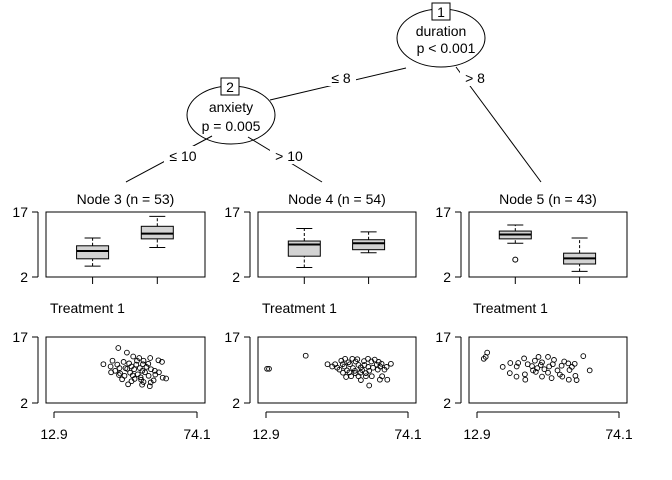  I want to click on x-tick-label: 12.9, so click(265, 434).